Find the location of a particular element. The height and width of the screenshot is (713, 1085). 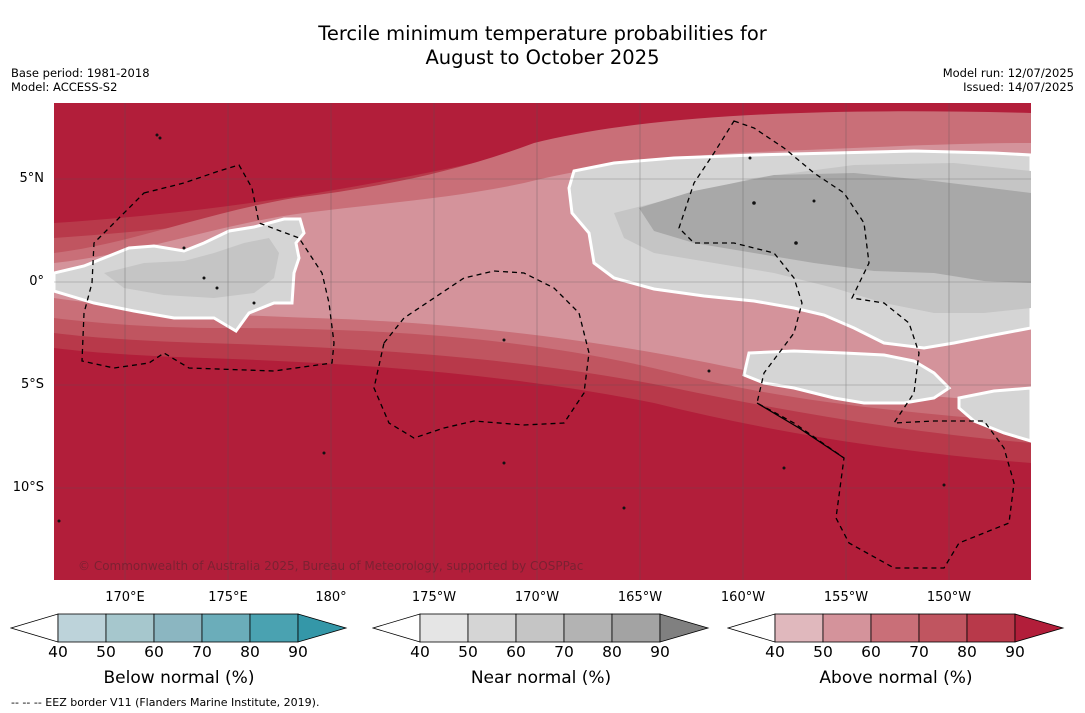

colorbar-near-tick-50: 50 is located at coordinates (468, 652).